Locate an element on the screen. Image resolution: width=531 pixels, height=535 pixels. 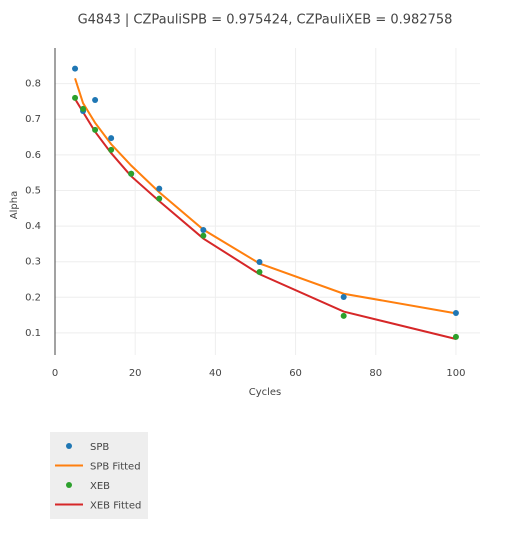
legend-label: SPB Fitted is located at coordinates (115, 467).